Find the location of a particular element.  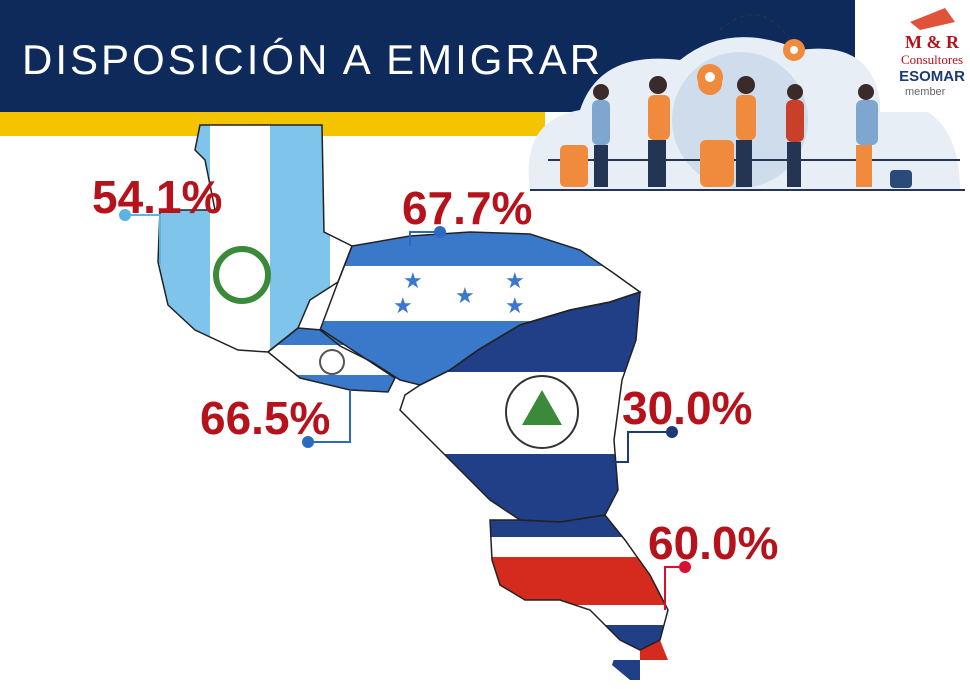

value-label: 60.0% is located at coordinates (713, 543).